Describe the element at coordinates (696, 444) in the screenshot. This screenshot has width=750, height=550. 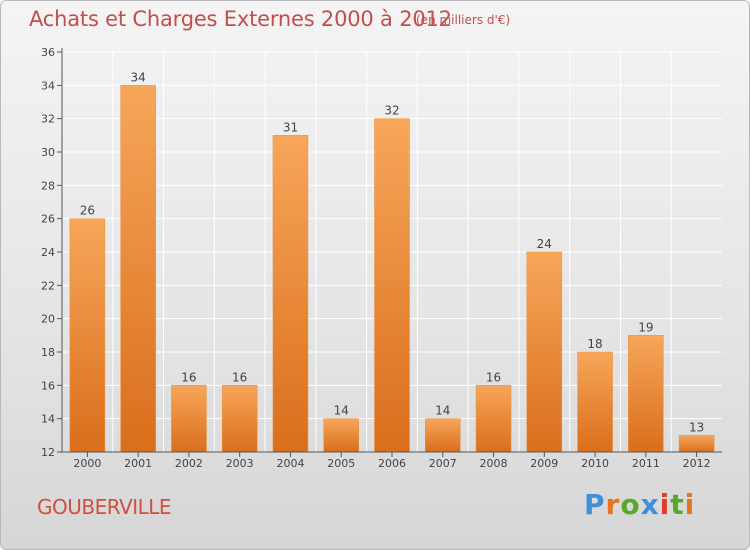
I see `bar-2012` at that location.